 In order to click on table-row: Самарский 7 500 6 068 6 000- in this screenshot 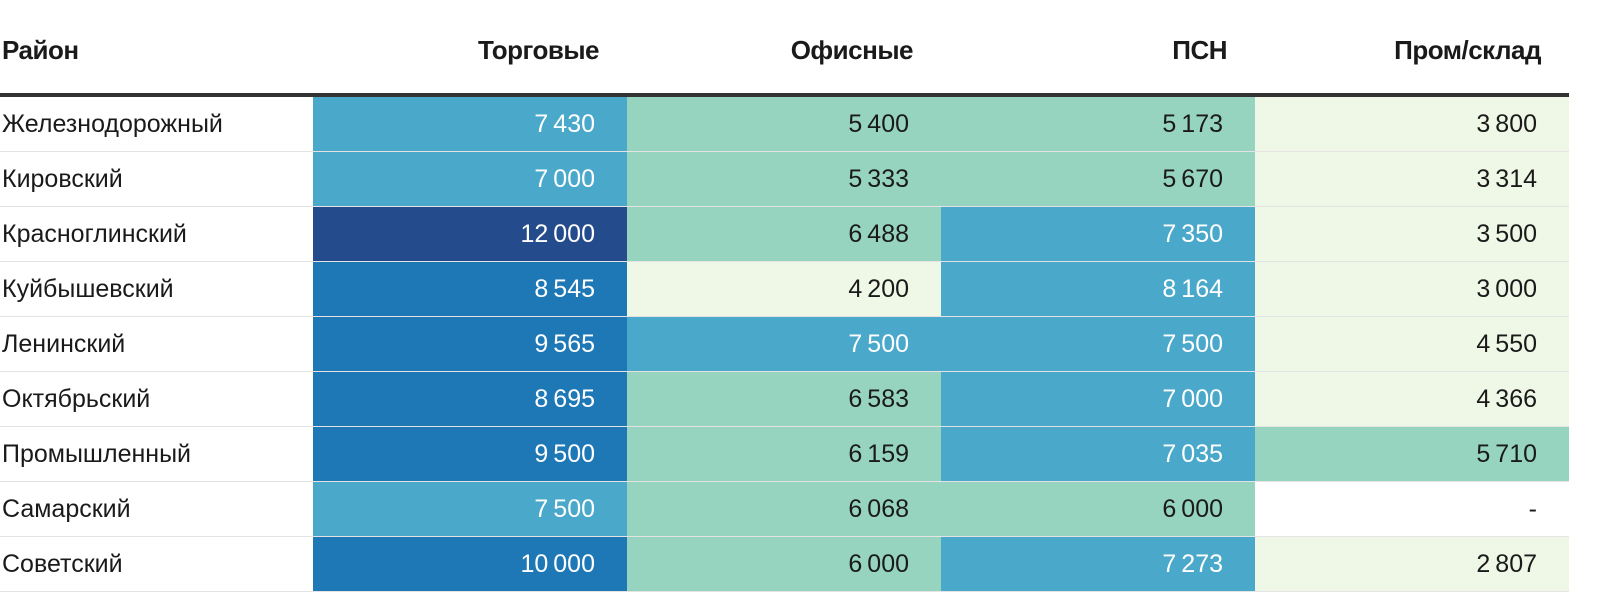, I will do `click(784, 509)`.